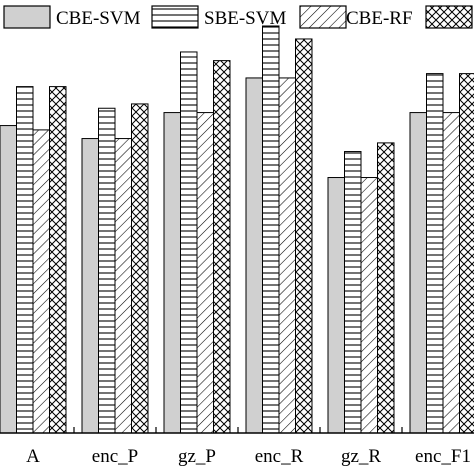 Image resolution: width=474 pixels, height=474 pixels. Describe the element at coordinates (245, 18) in the screenshot. I see `legend-label-2: SBE-SVM` at that location.